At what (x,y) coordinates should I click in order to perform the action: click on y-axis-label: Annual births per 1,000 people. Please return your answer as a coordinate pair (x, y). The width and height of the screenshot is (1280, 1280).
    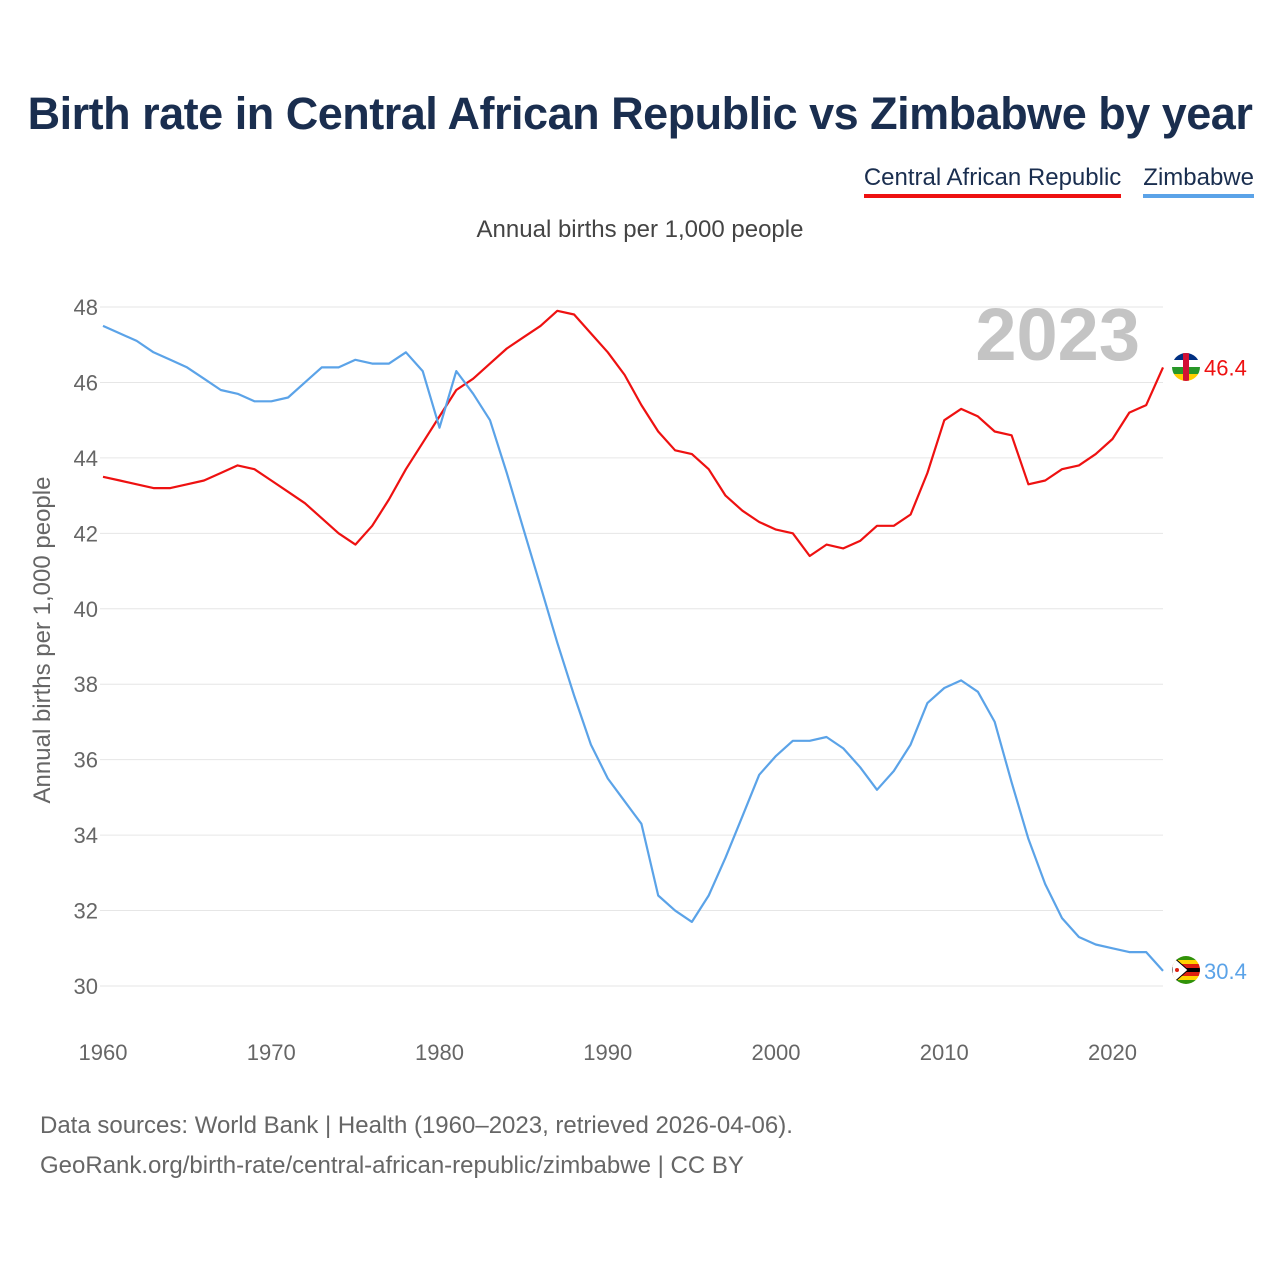
    Looking at the image, I should click on (42, 640).